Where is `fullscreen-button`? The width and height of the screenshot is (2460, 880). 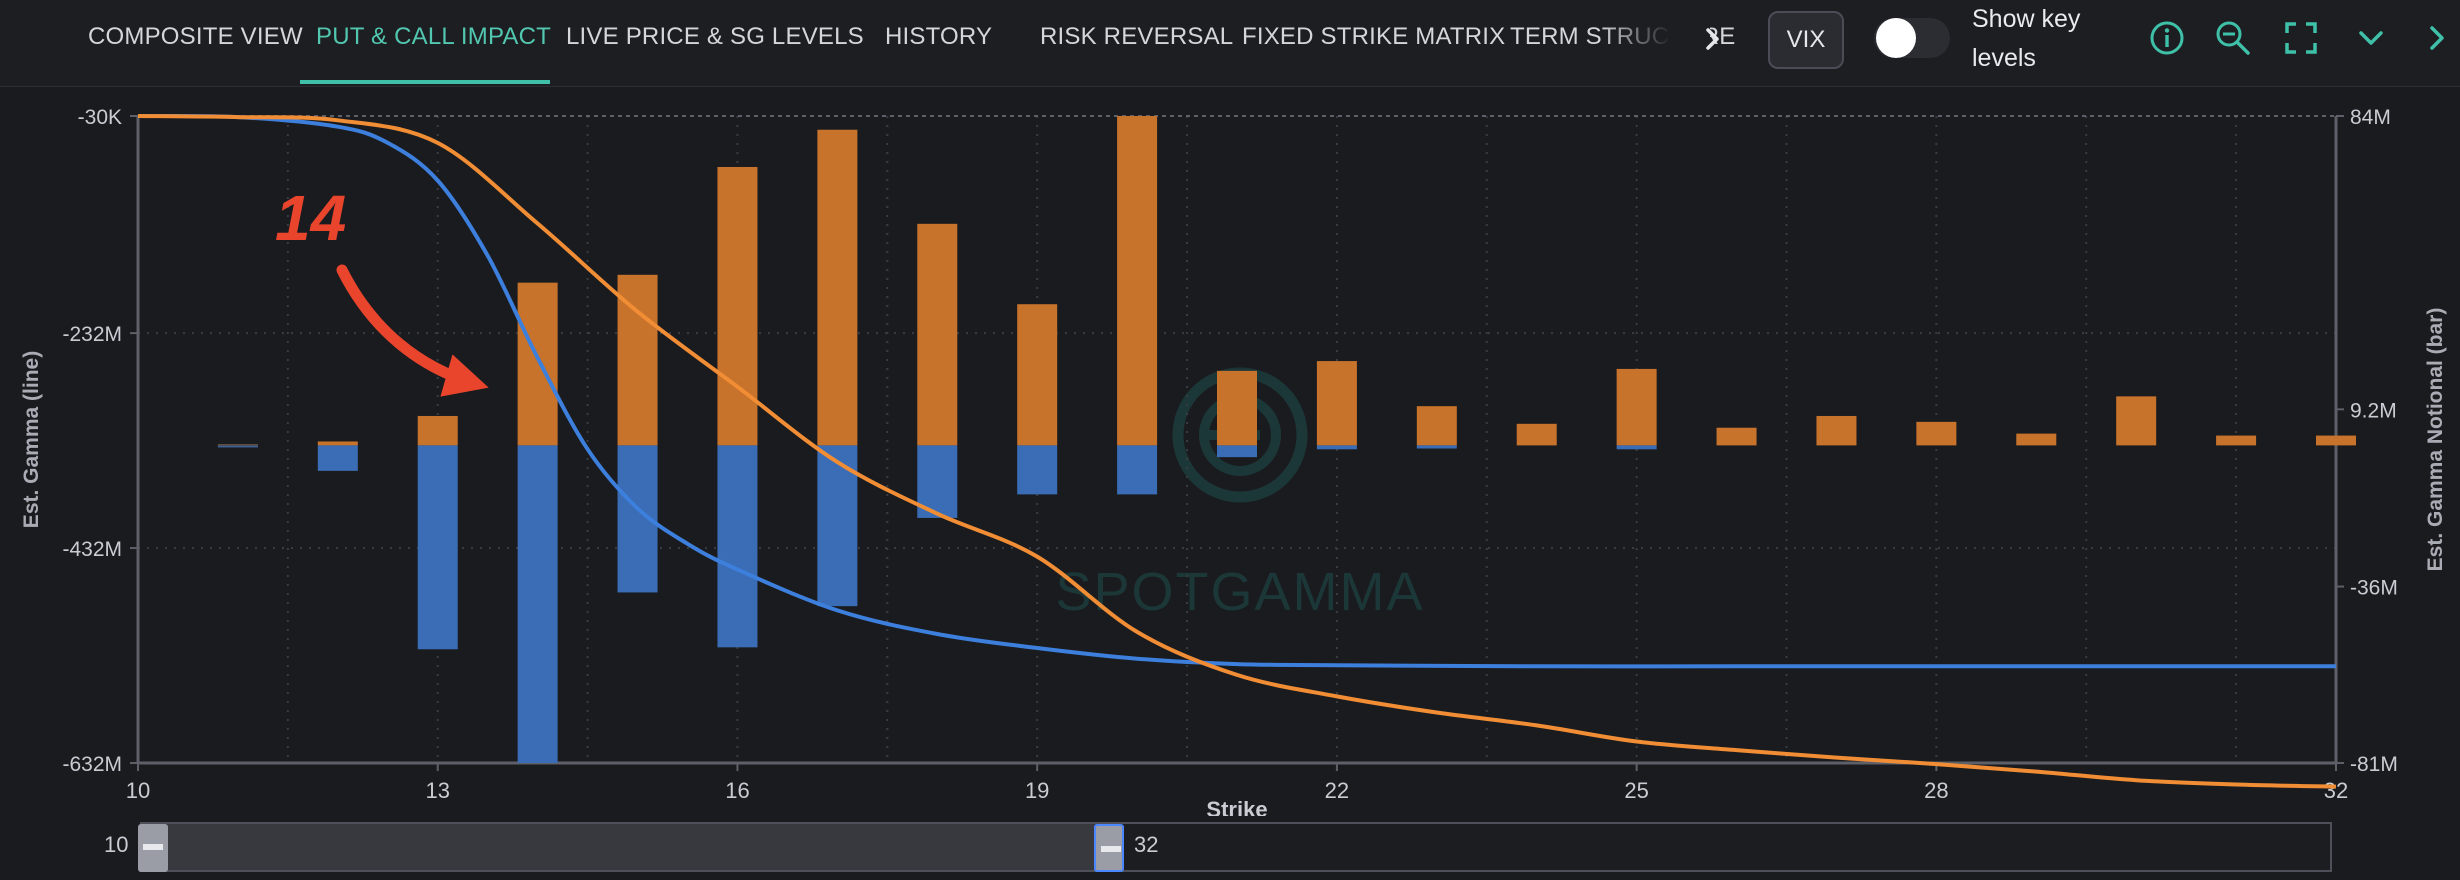
fullscreen-button is located at coordinates (2301, 38).